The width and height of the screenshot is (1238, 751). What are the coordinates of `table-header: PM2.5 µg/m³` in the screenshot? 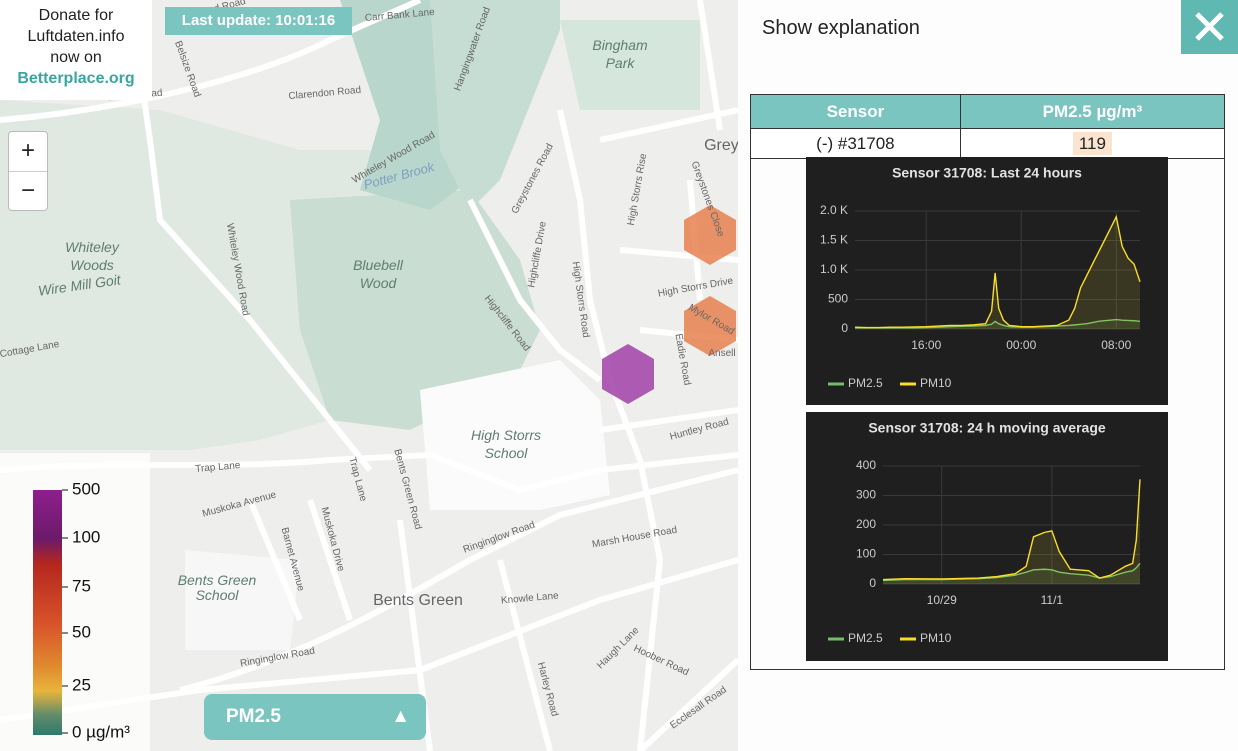 It's located at (1092, 111).